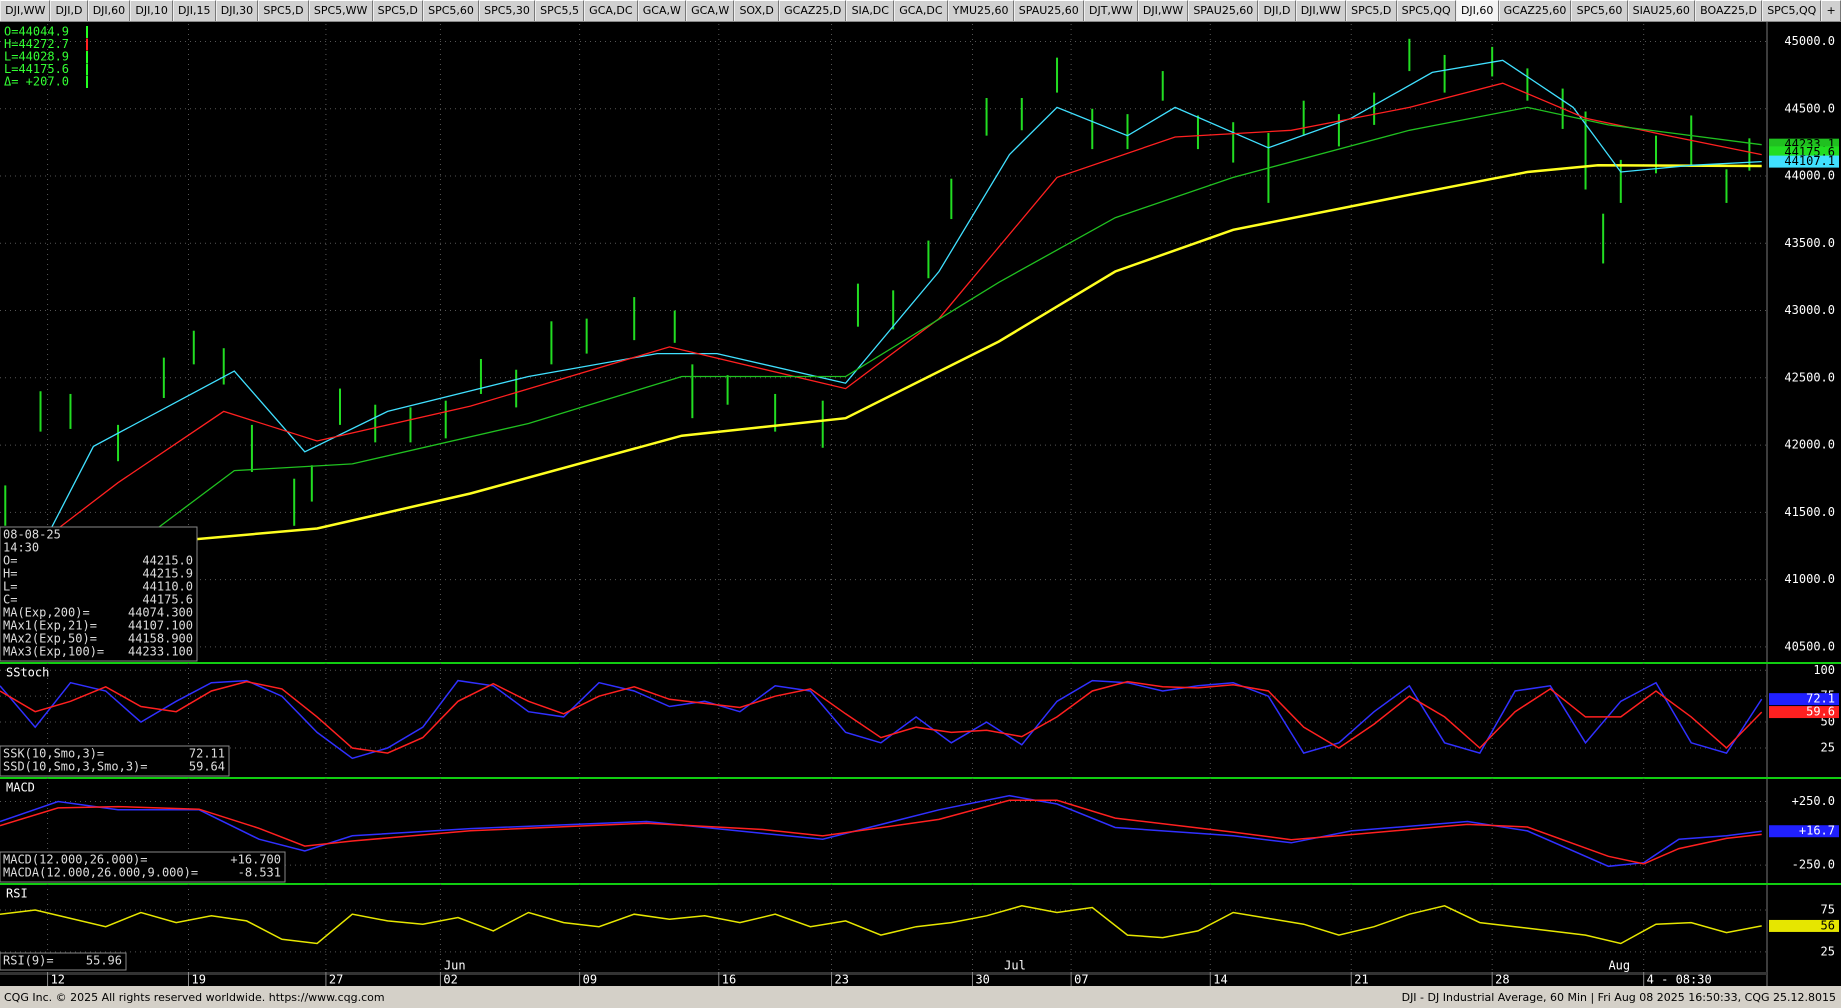 The width and height of the screenshot is (1841, 1008). I want to click on x-tick-label: 19, so click(199, 980).